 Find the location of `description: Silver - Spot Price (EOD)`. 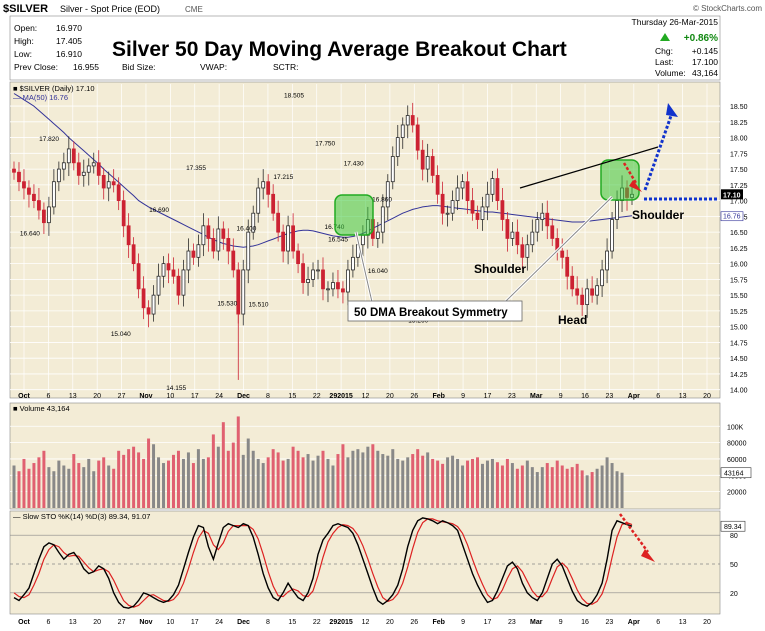

description: Silver - Spot Price (EOD) is located at coordinates (110, 9).